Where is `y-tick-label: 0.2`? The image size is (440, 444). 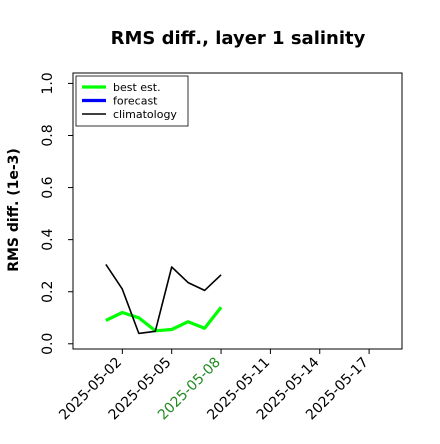
y-tick-label: 0.2 is located at coordinates (48, 292).